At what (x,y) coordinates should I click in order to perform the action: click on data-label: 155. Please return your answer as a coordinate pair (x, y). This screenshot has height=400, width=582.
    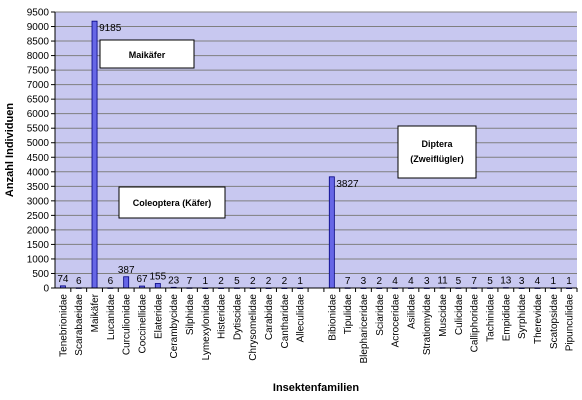
    Looking at the image, I should click on (157, 276).